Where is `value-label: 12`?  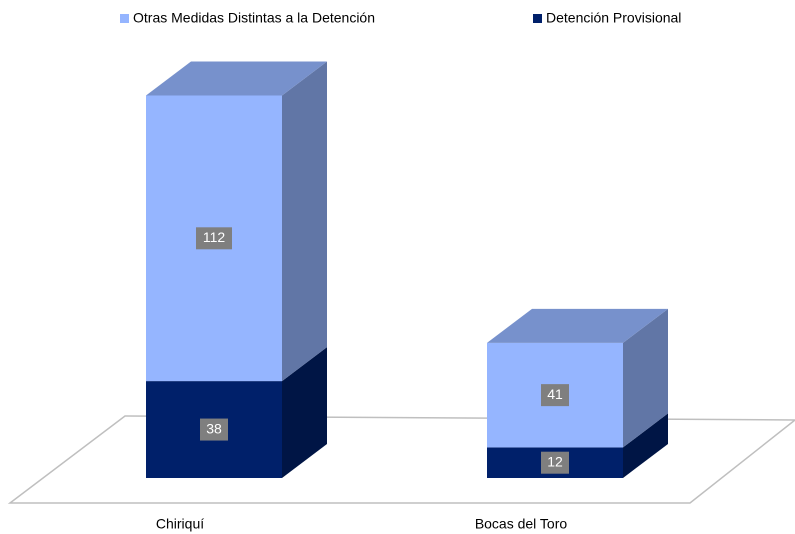
value-label: 12 is located at coordinates (555, 461).